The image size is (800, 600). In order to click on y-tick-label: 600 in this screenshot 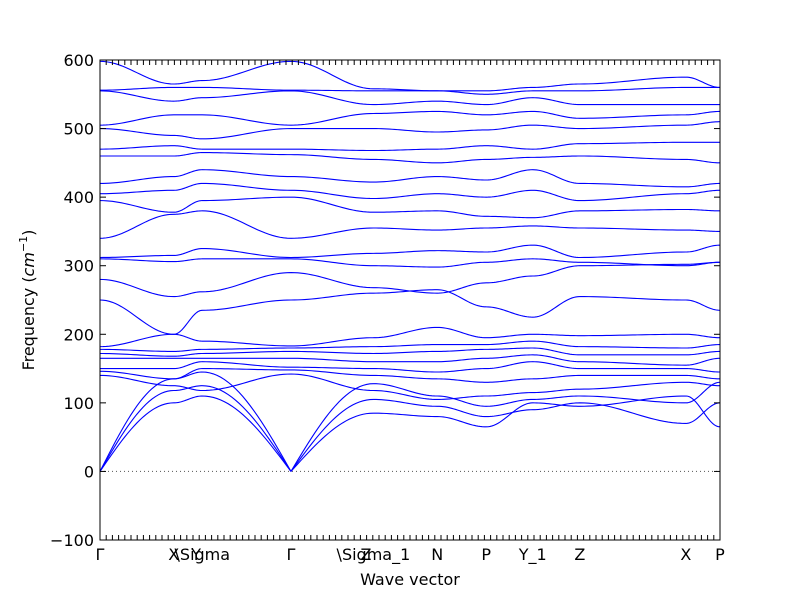, I will do `click(78, 60)`.